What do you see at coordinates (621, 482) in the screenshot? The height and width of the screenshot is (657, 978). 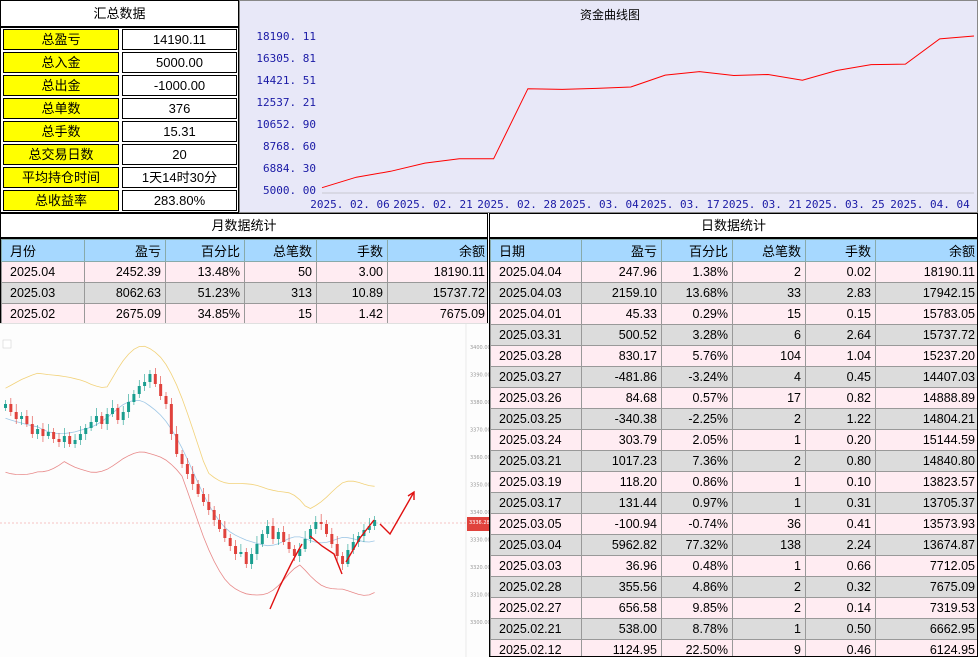 I see `daily-cell: 118.20` at bounding box center [621, 482].